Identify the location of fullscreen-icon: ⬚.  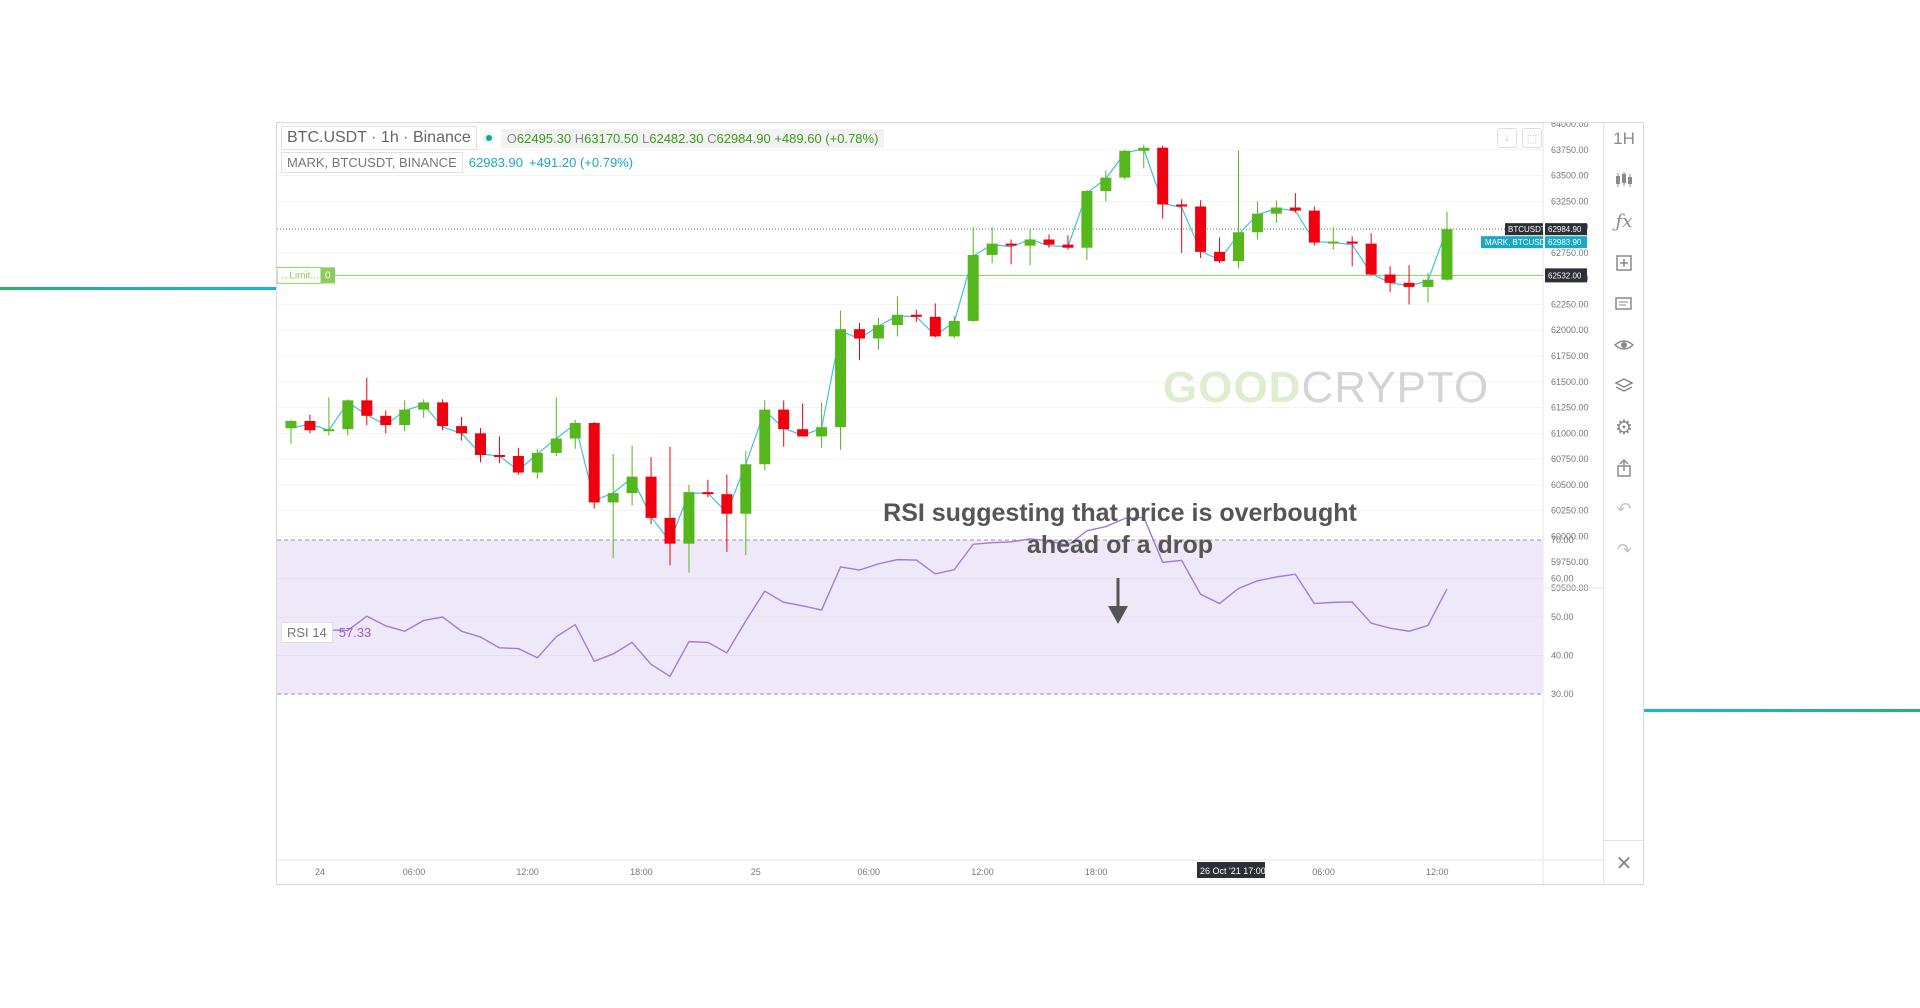
(1532, 138).